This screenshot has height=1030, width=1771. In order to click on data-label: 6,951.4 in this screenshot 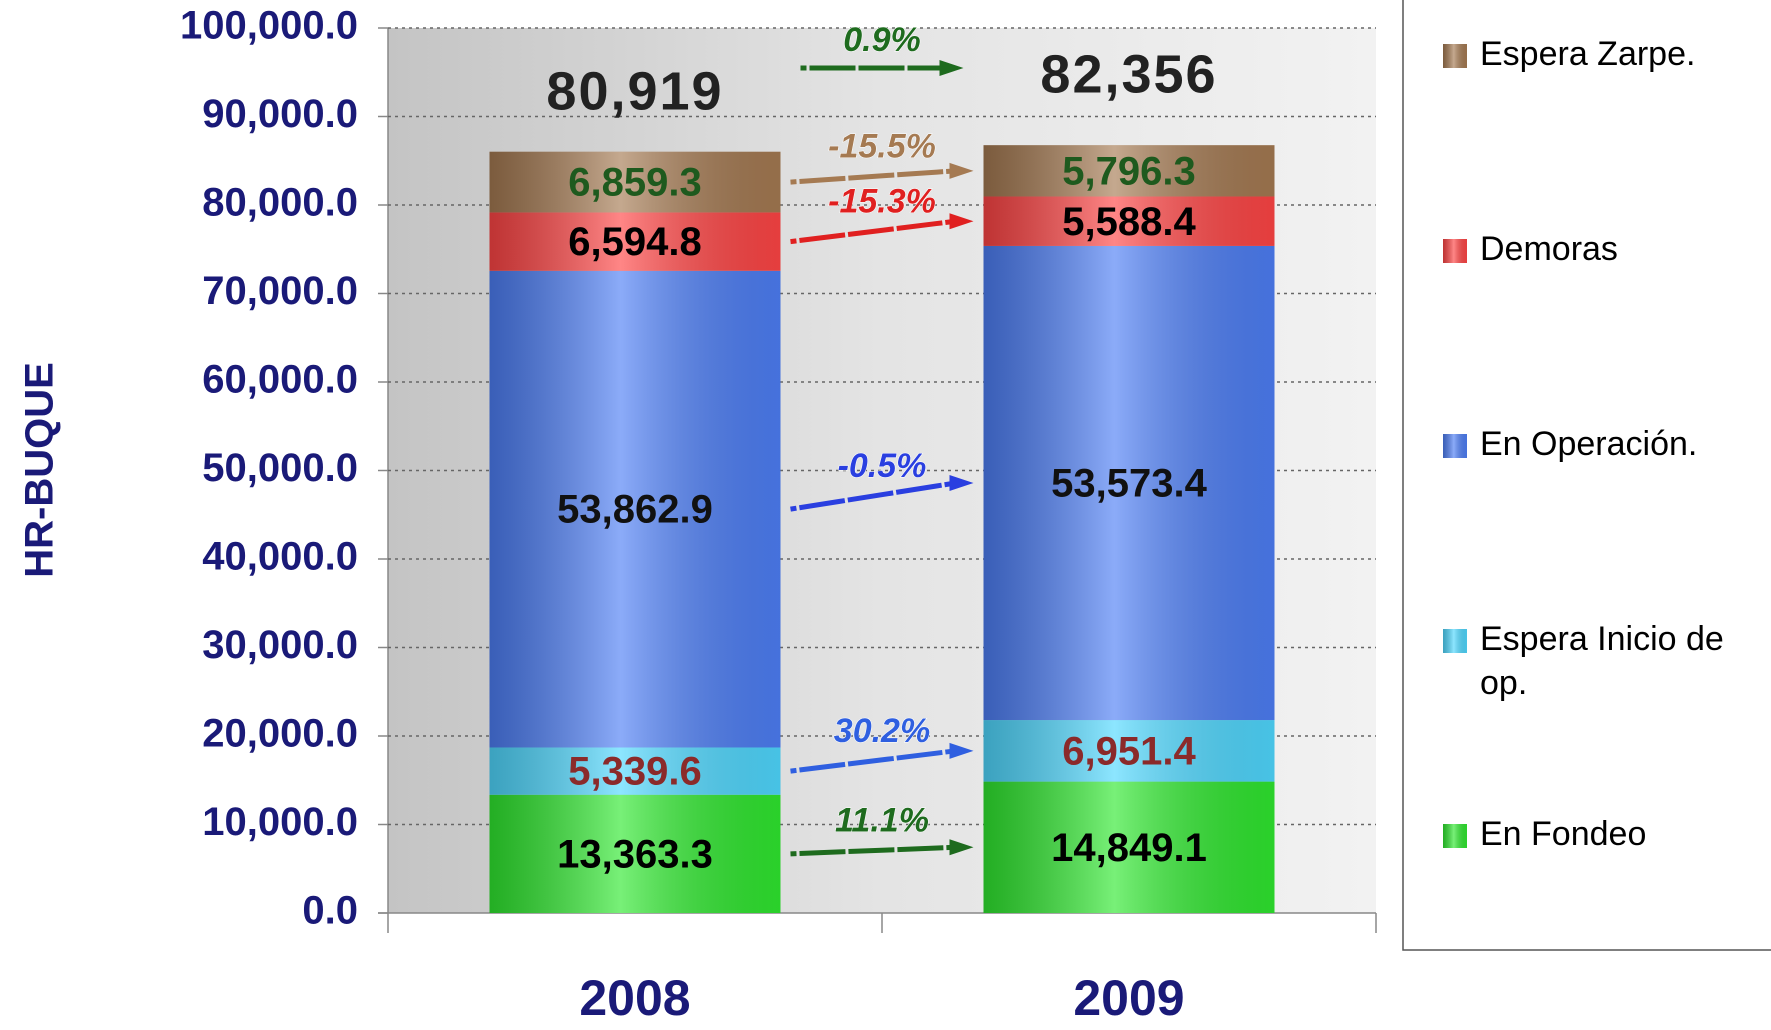, I will do `click(1129, 751)`.